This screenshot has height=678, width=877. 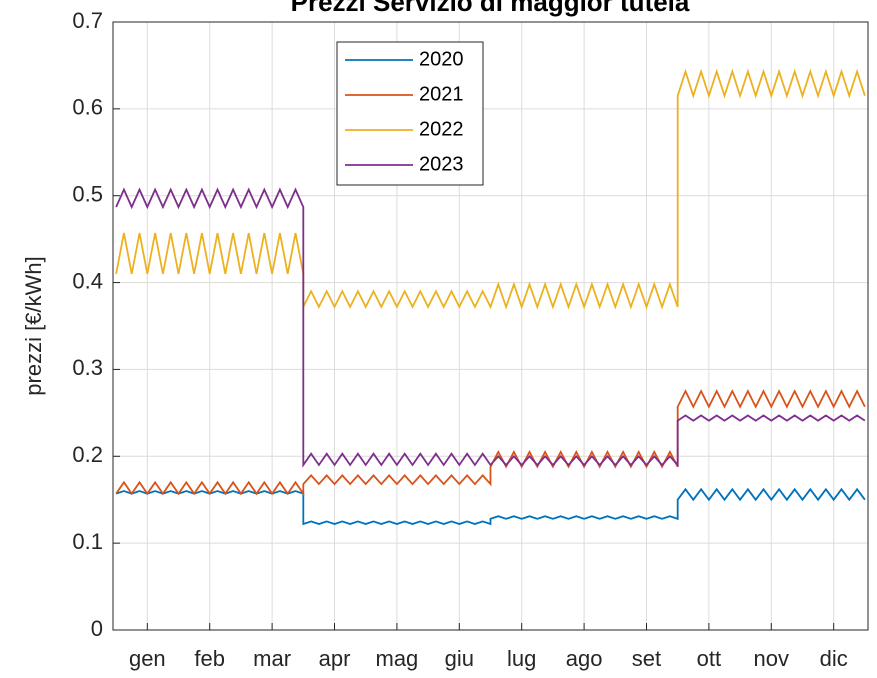 I want to click on x-tick-label: nov, so click(x=771, y=658).